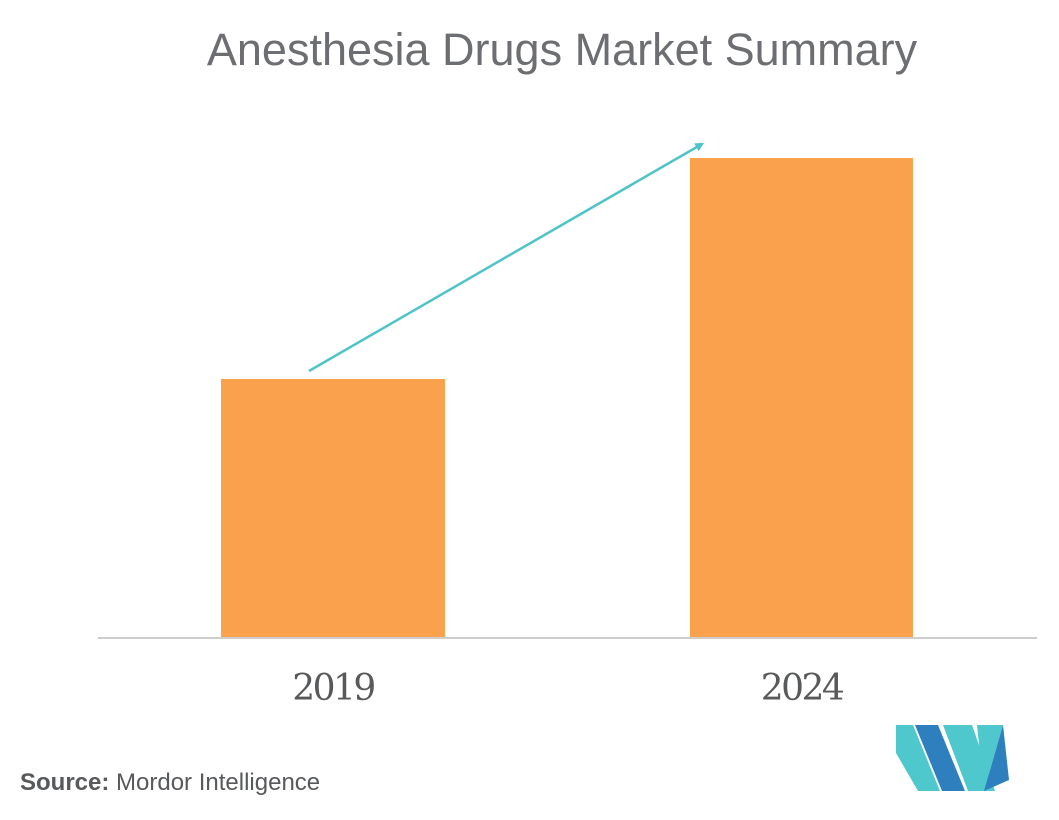  Describe the element at coordinates (996, 758) in the screenshot. I see `logo-right-blue-shape` at that location.